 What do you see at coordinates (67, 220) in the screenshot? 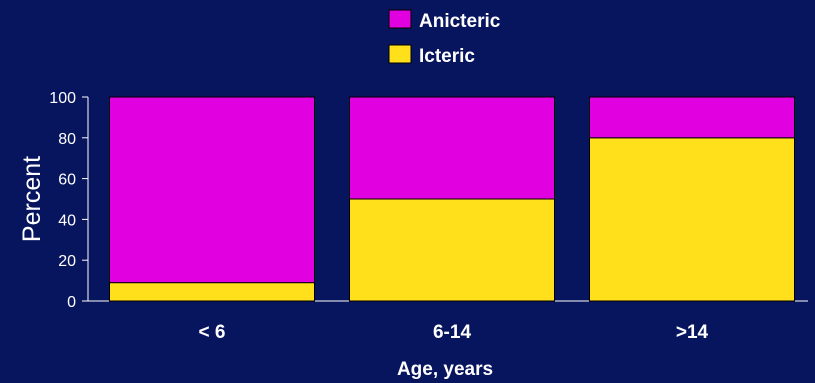
I see `y-tick-label: 40` at bounding box center [67, 220].